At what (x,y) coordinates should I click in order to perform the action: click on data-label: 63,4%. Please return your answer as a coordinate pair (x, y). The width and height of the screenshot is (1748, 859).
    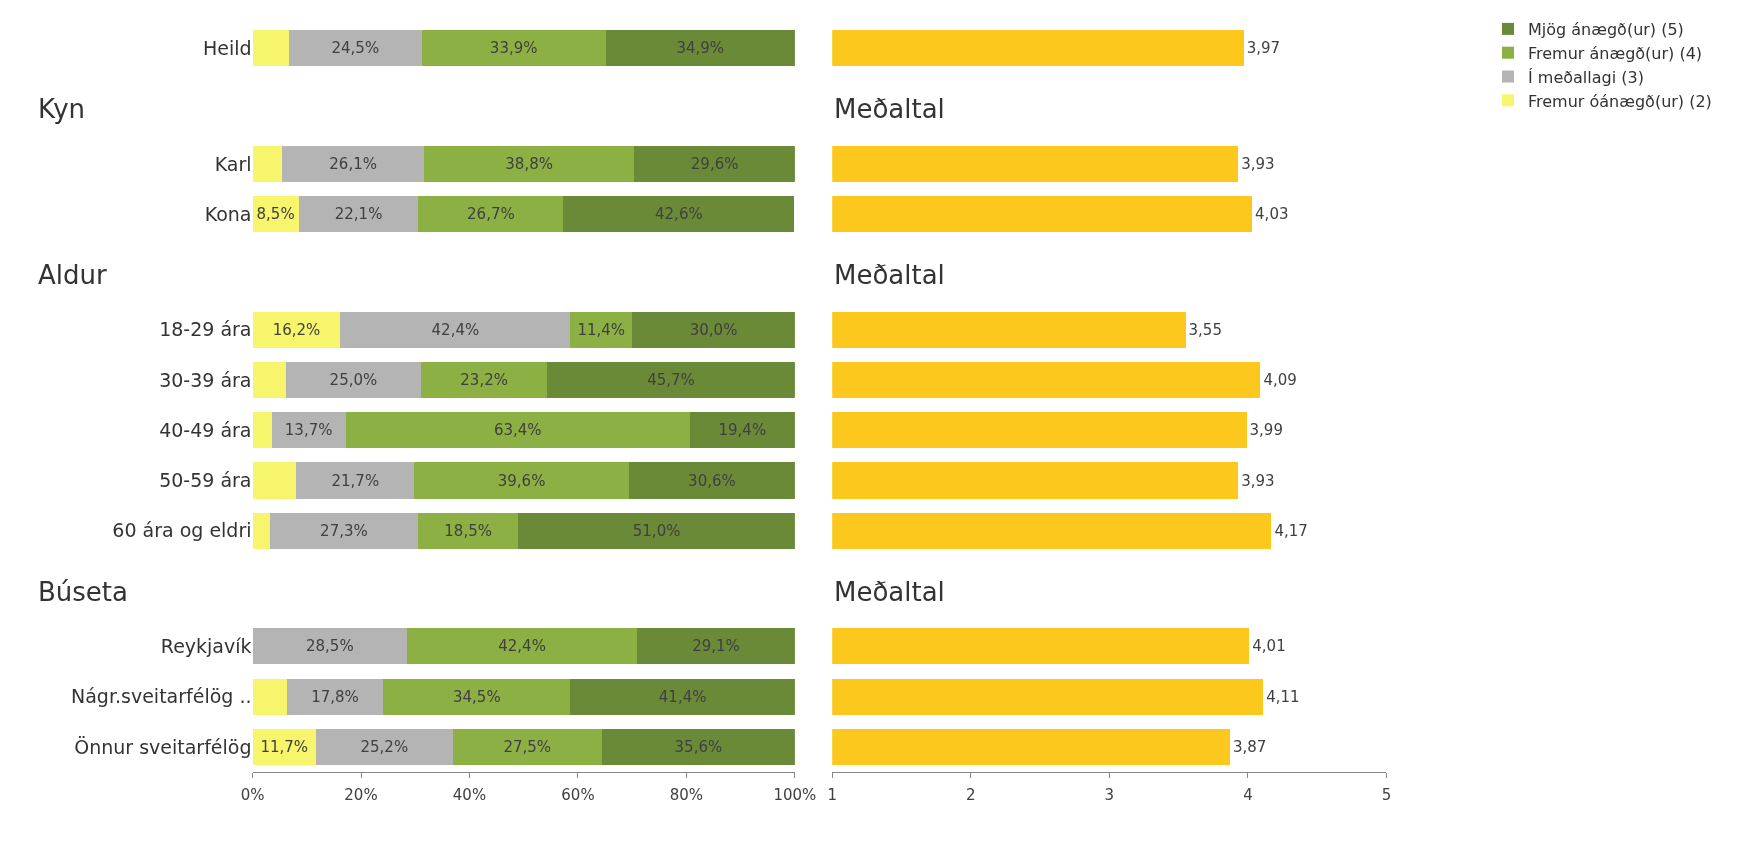
    Looking at the image, I should click on (517, 430).